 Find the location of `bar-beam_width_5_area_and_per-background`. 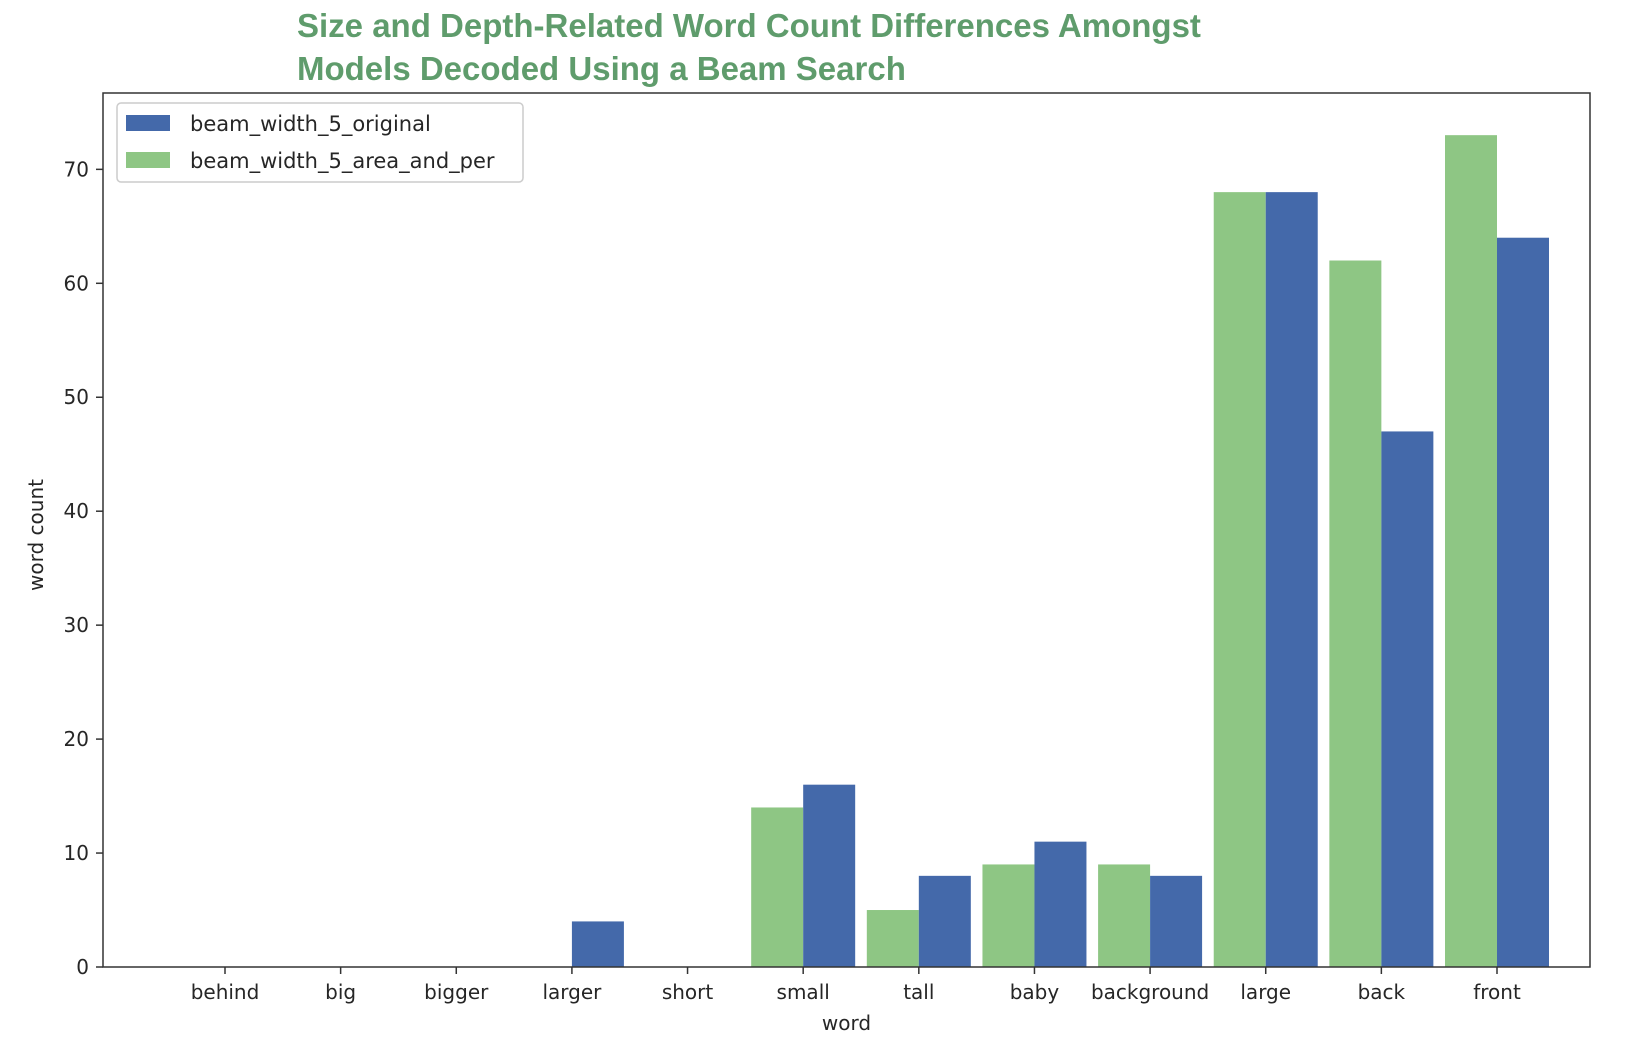

bar-beam_width_5_area_and_per-background is located at coordinates (1124, 915).